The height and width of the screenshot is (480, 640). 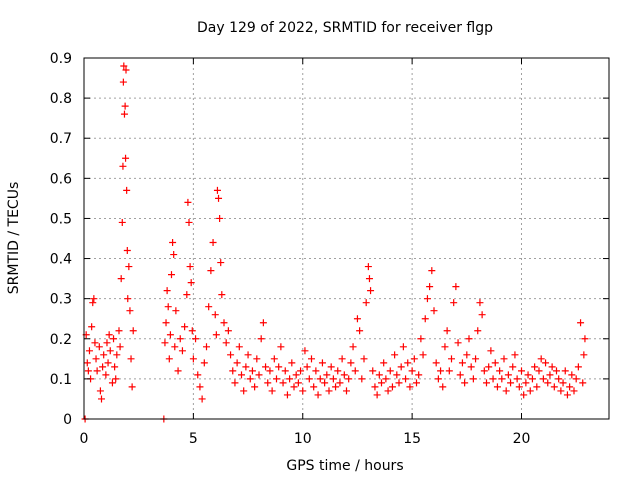 What do you see at coordinates (61, 260) in the screenshot?
I see `y-tick-label: 0.4` at bounding box center [61, 260].